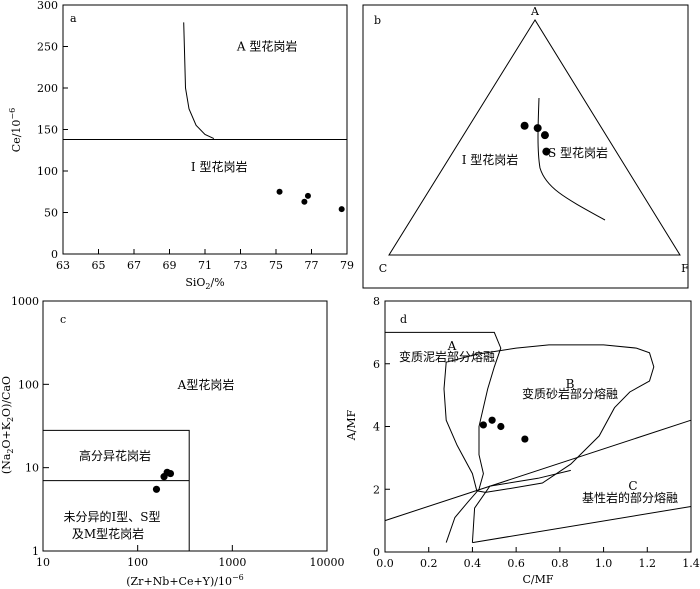 This screenshot has height=589, width=700. Describe the element at coordinates (204, 283) in the screenshot. I see `panel-a-x-label: SiO2/%` at that location.